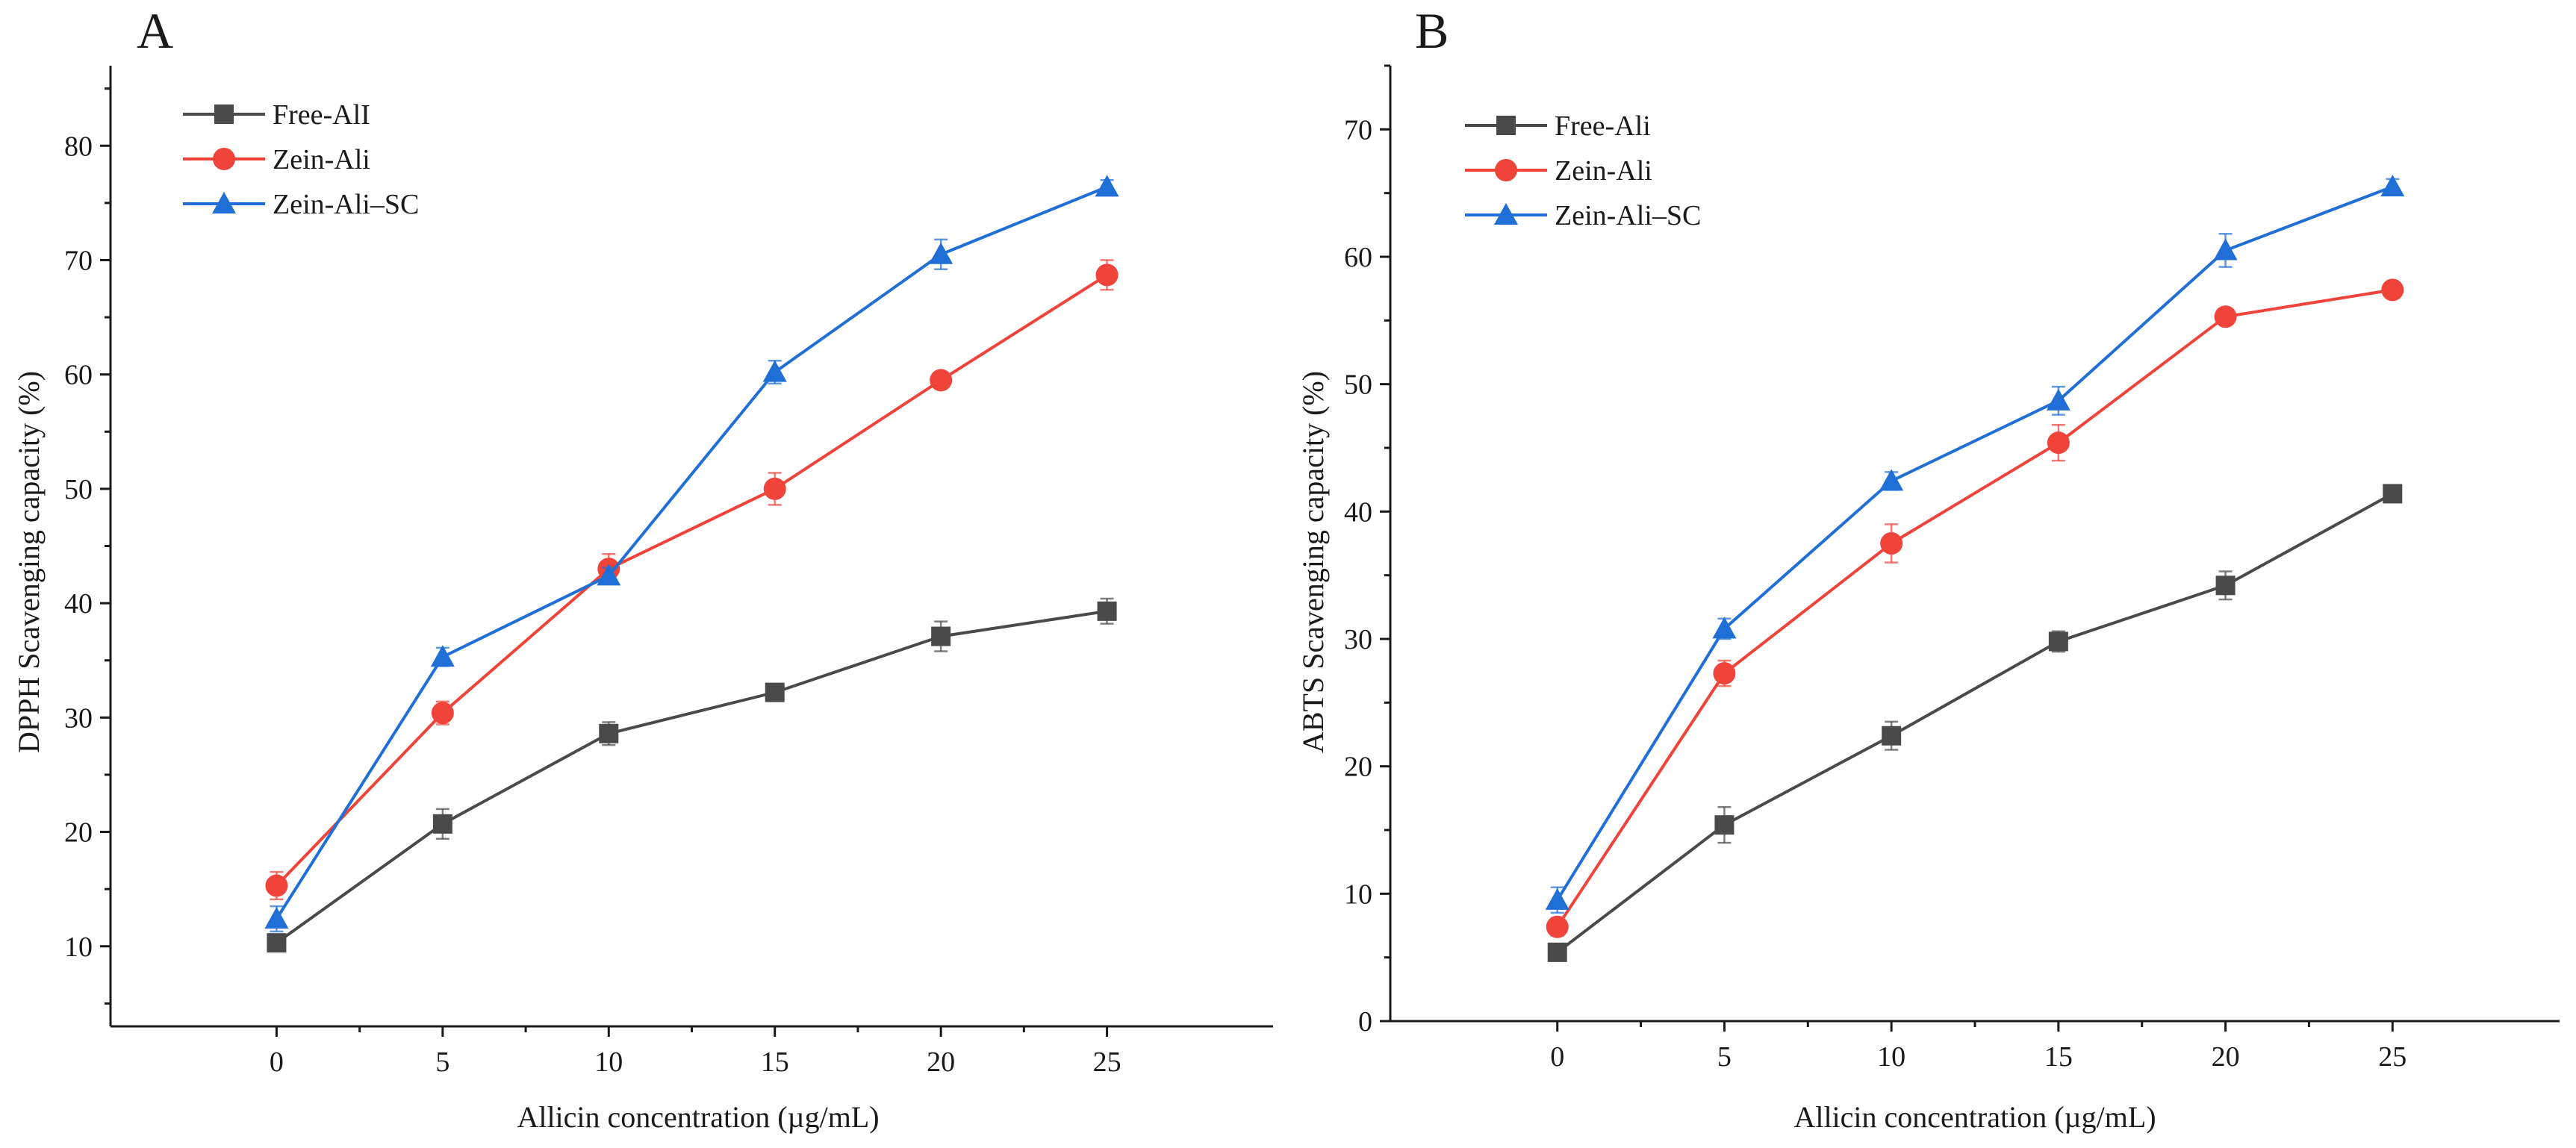 This screenshot has width=2576, height=1148. Describe the element at coordinates (78, 146) in the screenshot. I see `y-tick-label: 80` at that location.